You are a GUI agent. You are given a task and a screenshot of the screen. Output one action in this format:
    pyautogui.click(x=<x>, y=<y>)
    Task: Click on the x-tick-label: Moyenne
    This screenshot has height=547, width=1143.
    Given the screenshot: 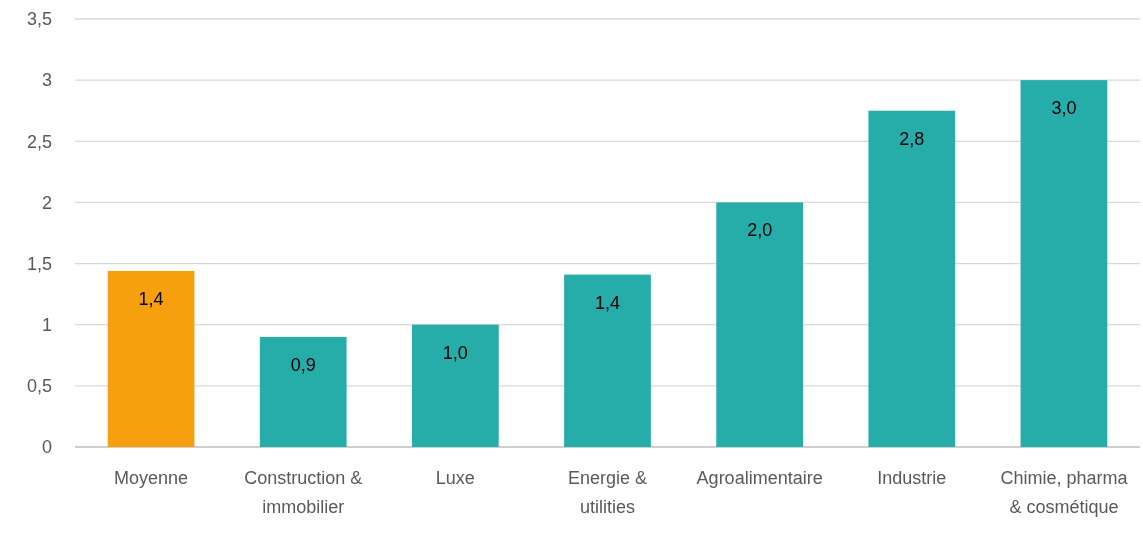 What is the action you would take?
    pyautogui.click(x=151, y=478)
    